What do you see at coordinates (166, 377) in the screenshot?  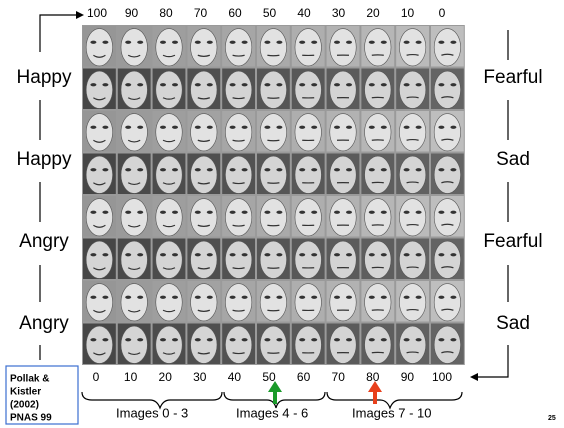 I see `bottom-scale-label: 20` at bounding box center [166, 377].